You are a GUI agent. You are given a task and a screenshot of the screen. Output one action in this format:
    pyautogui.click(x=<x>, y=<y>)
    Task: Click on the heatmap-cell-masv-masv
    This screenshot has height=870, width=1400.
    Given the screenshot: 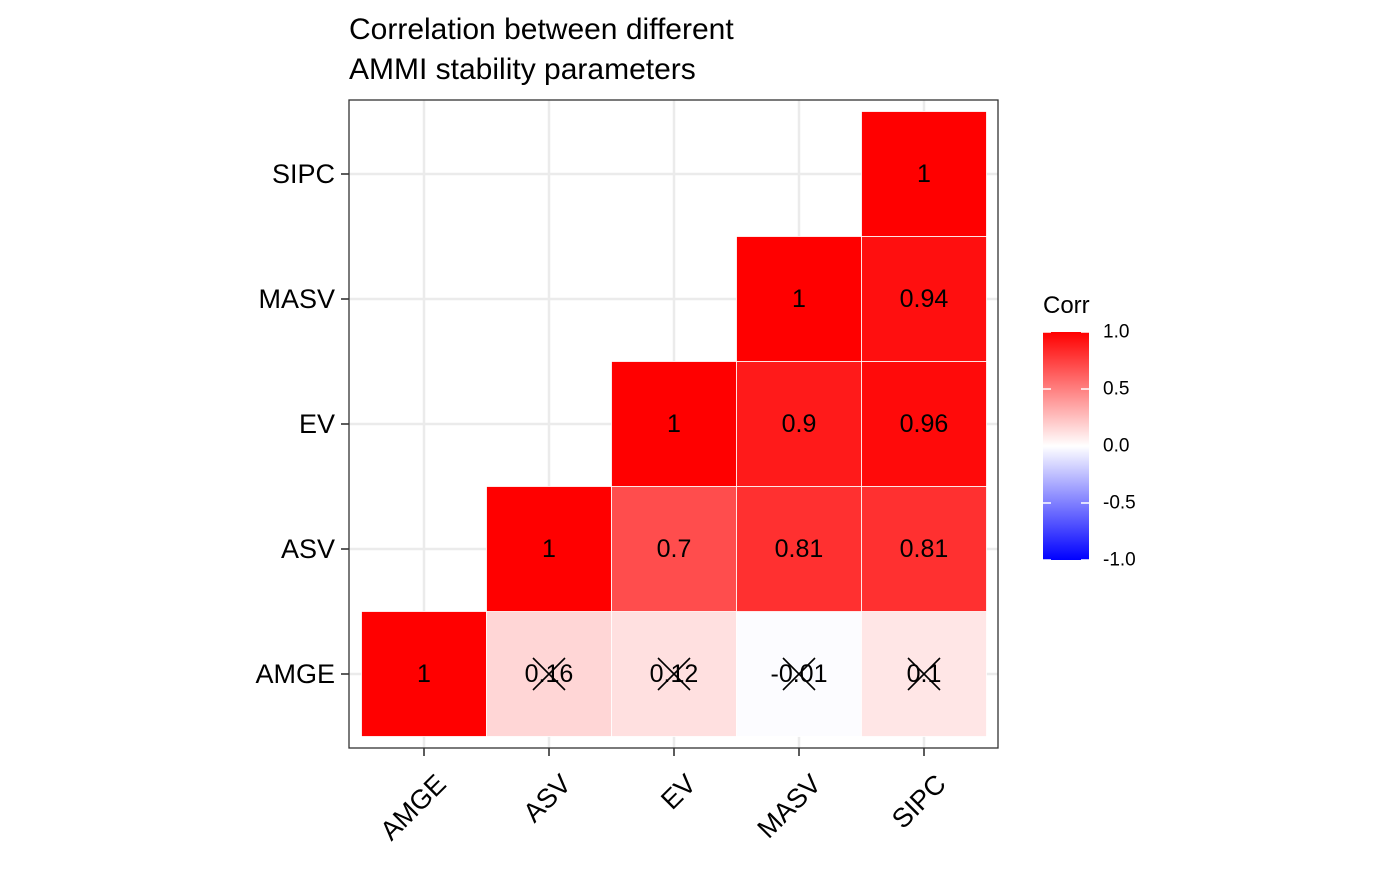 What is the action you would take?
    pyautogui.click(x=799, y=299)
    